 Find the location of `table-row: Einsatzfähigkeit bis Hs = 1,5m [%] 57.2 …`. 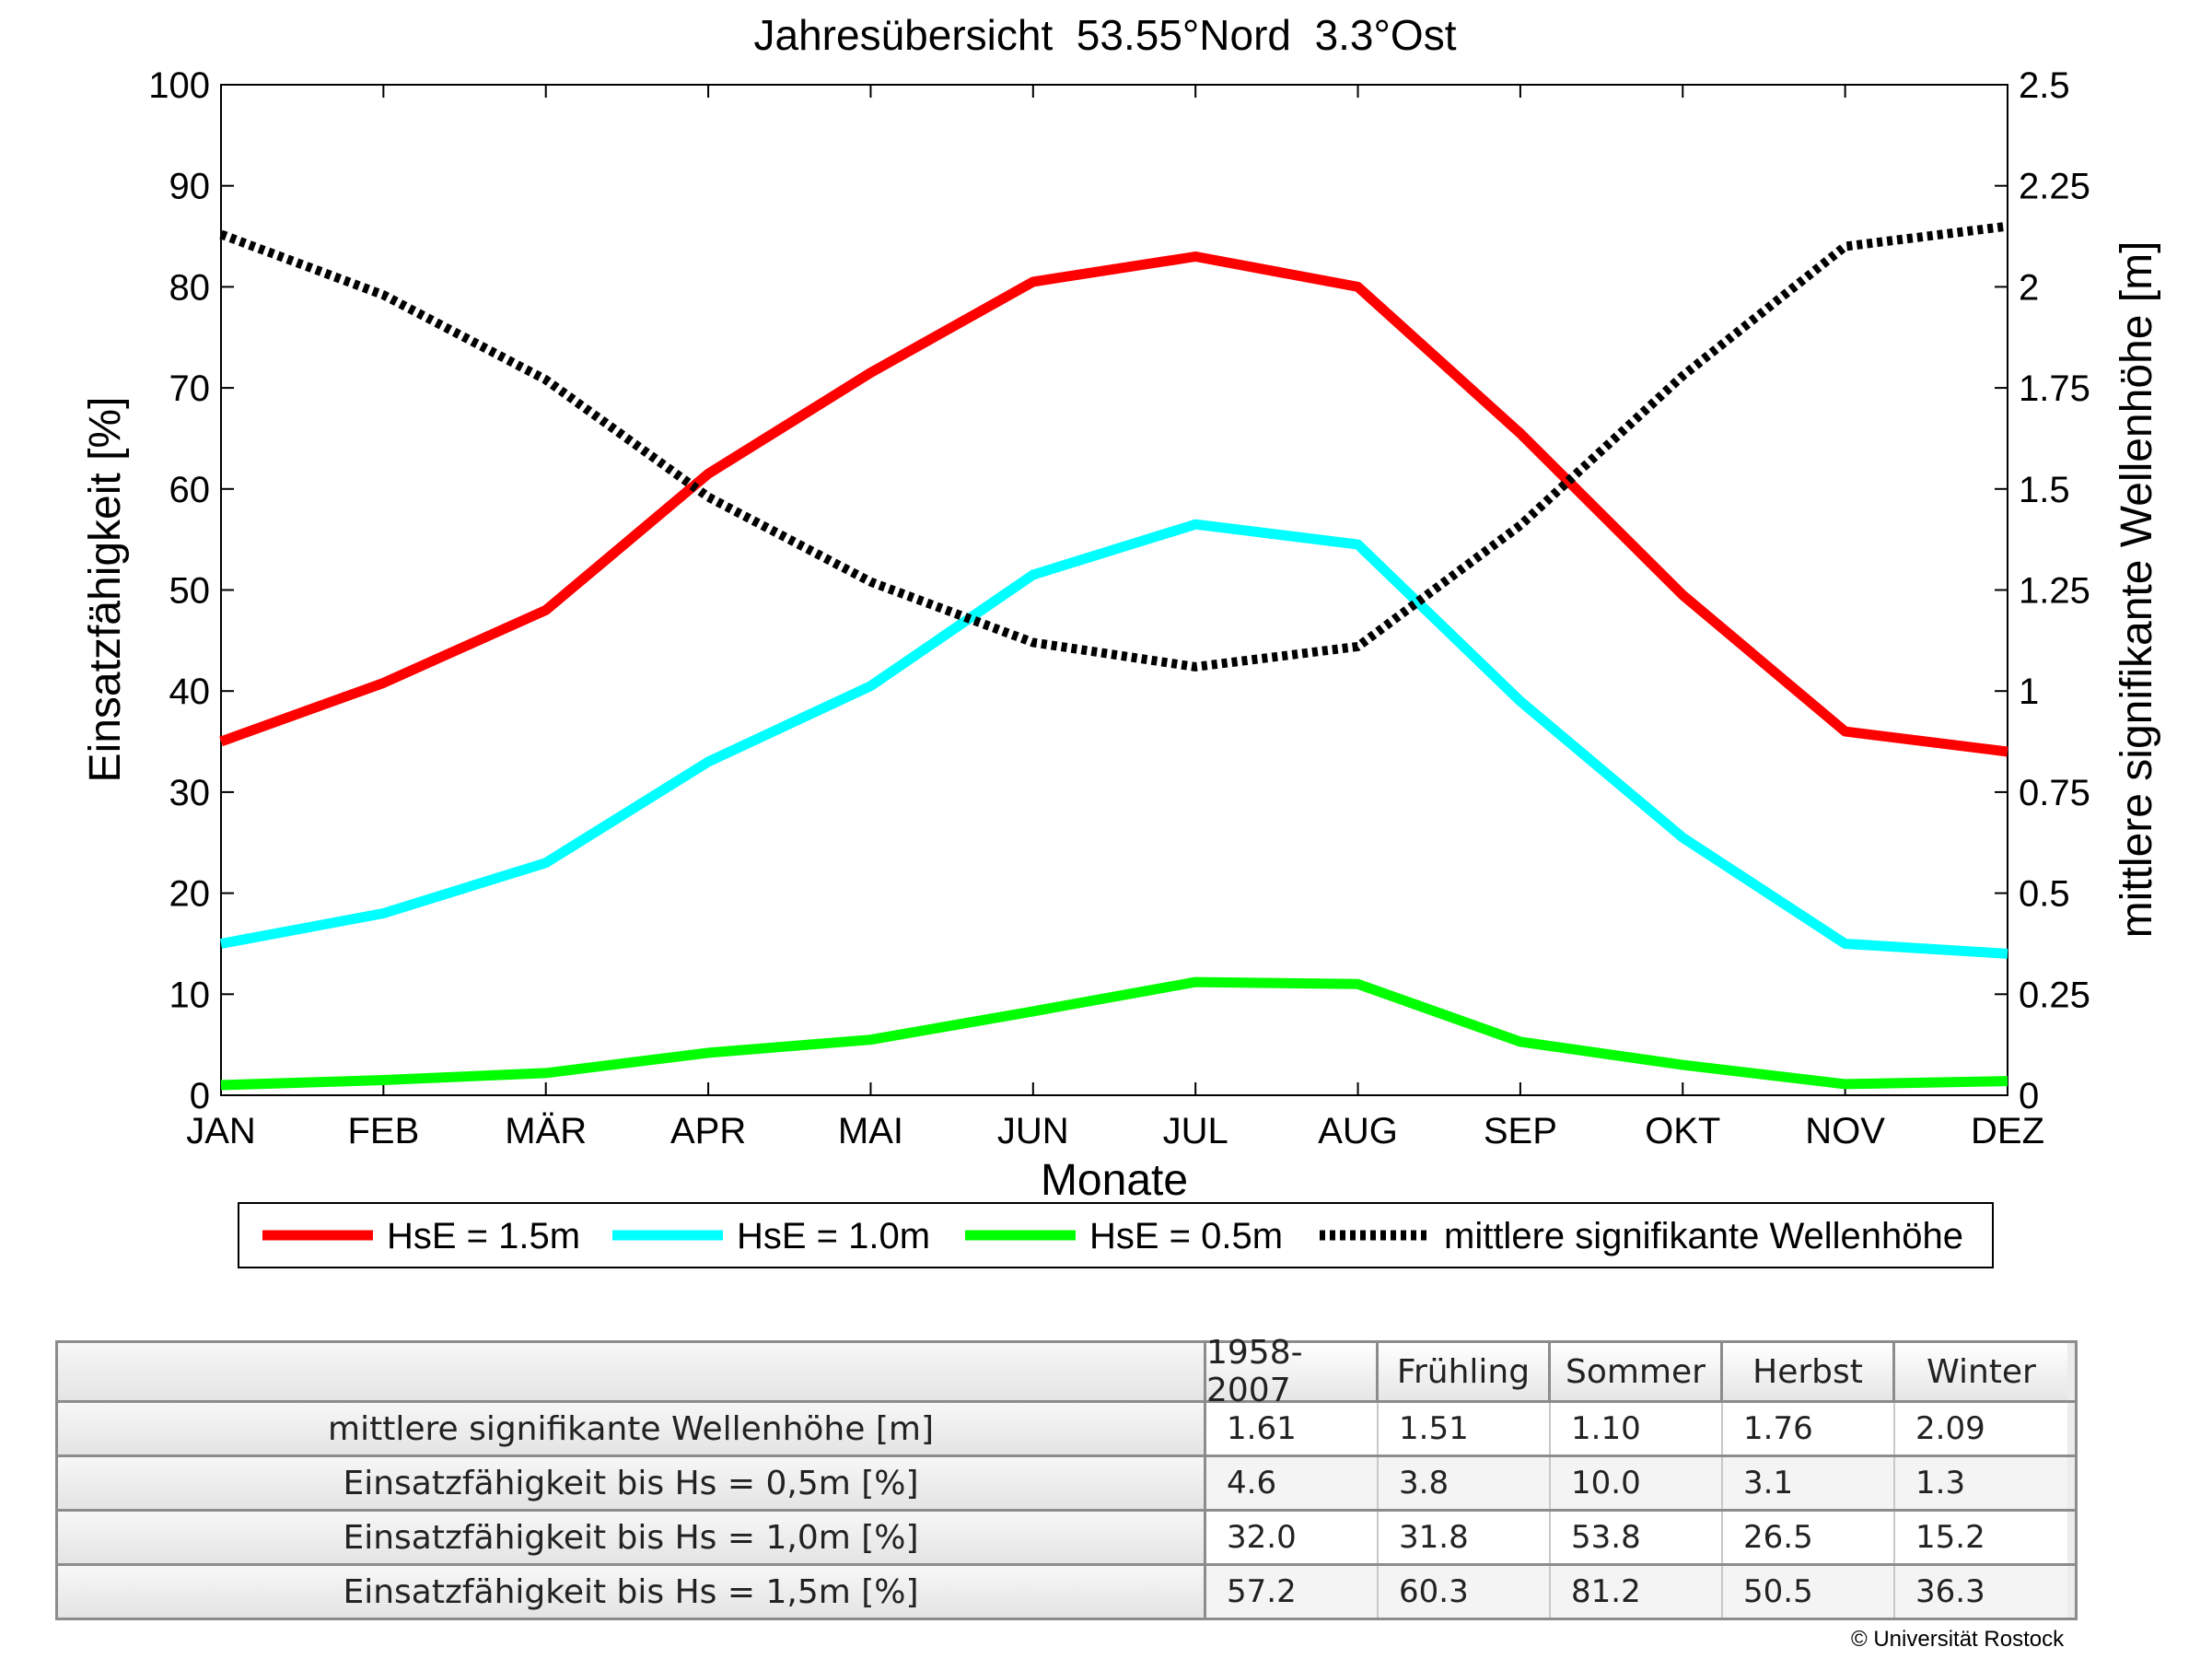

table-row: Einsatzfähigkeit bis Hs = 1,5m [%] 57.2 … is located at coordinates (1066, 1590).